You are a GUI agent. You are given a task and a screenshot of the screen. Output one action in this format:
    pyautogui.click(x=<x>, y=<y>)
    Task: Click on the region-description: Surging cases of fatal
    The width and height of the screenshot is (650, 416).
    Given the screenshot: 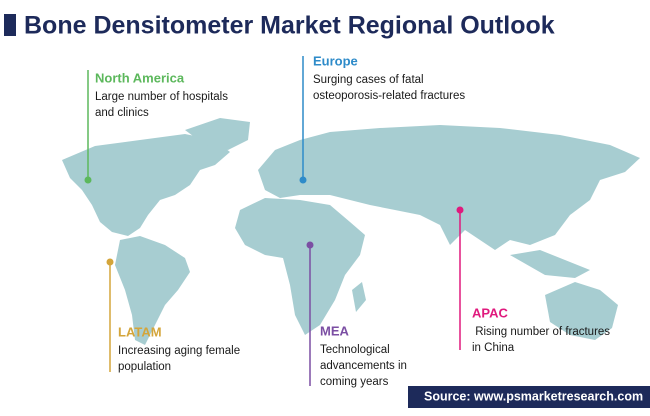 What is the action you would take?
    pyautogui.click(x=368, y=80)
    